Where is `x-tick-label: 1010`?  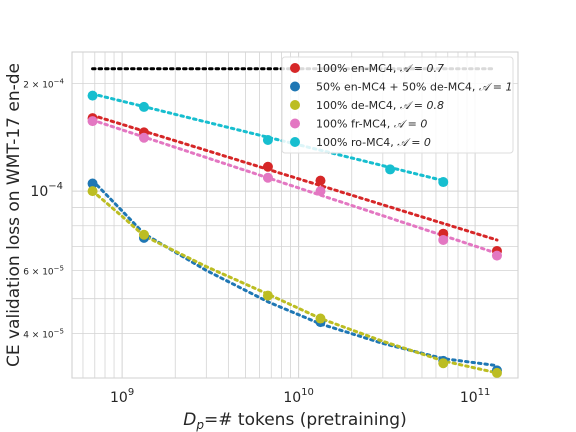
x-tick-label: 1010 is located at coordinates (298, 396).